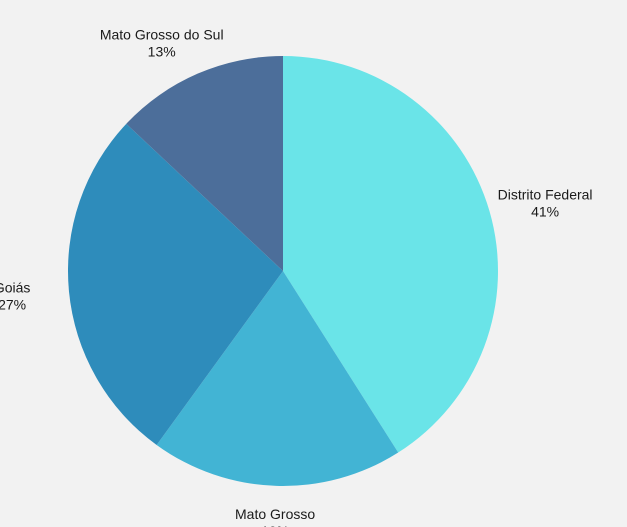 The height and width of the screenshot is (527, 627). I want to click on pie-slice-mato-grosso-do-sul, so click(205, 163).